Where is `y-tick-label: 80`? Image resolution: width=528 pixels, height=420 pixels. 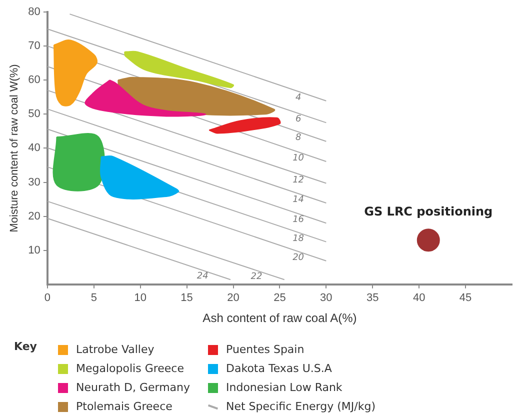
y-tick-label: 80 is located at coordinates (34, 12).